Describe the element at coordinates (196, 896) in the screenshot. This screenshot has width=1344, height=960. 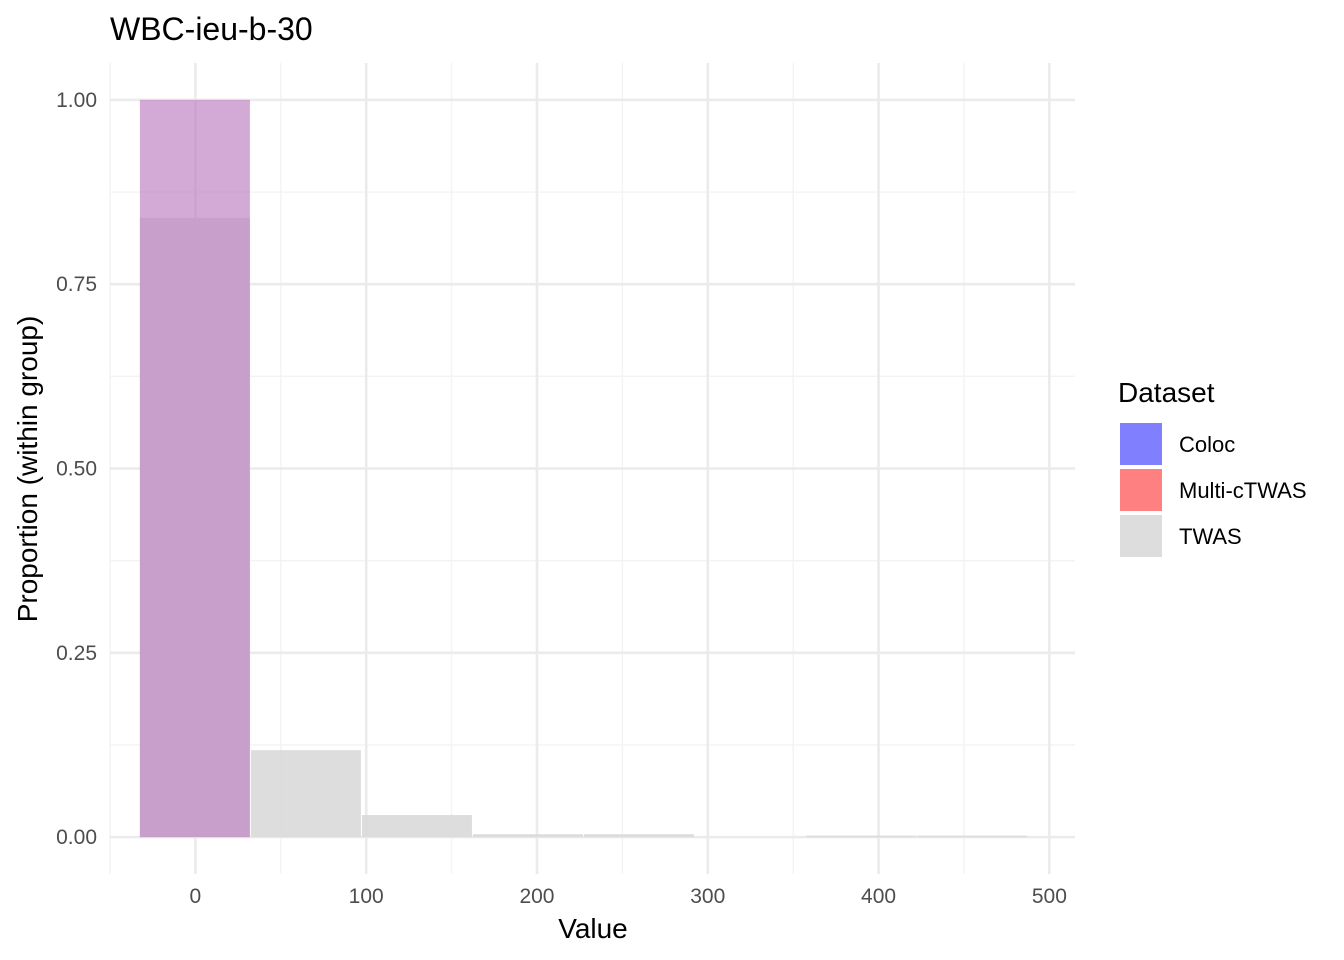
I see `x-tick-label: 0` at that location.